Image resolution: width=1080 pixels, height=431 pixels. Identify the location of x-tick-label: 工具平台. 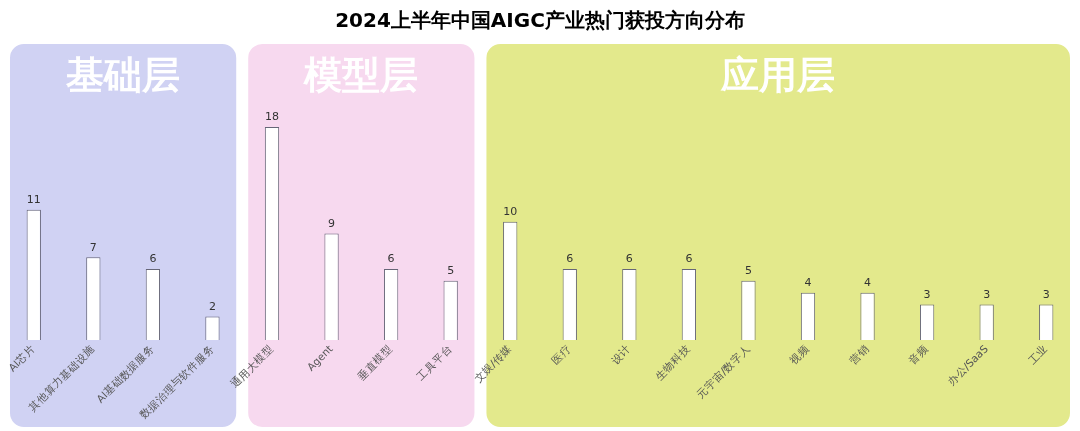
(434, 362).